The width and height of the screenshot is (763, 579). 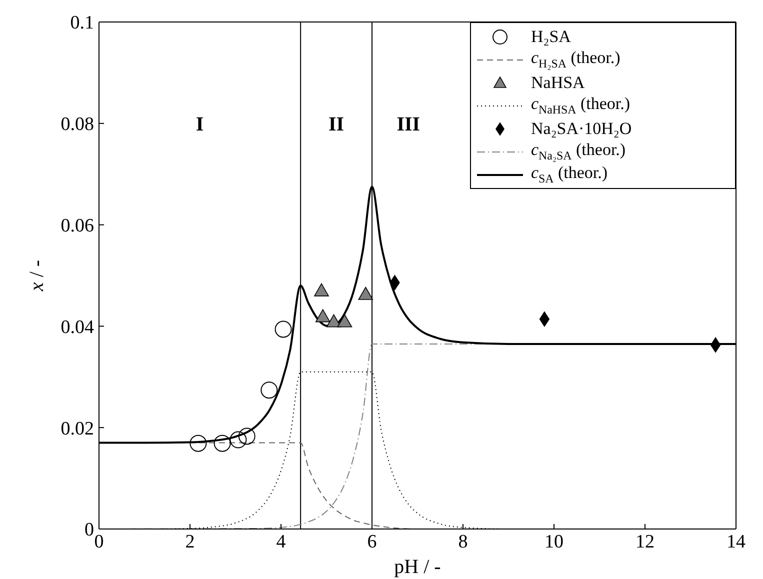 What do you see at coordinates (554, 541) in the screenshot?
I see `x-tick-label: 10` at bounding box center [554, 541].